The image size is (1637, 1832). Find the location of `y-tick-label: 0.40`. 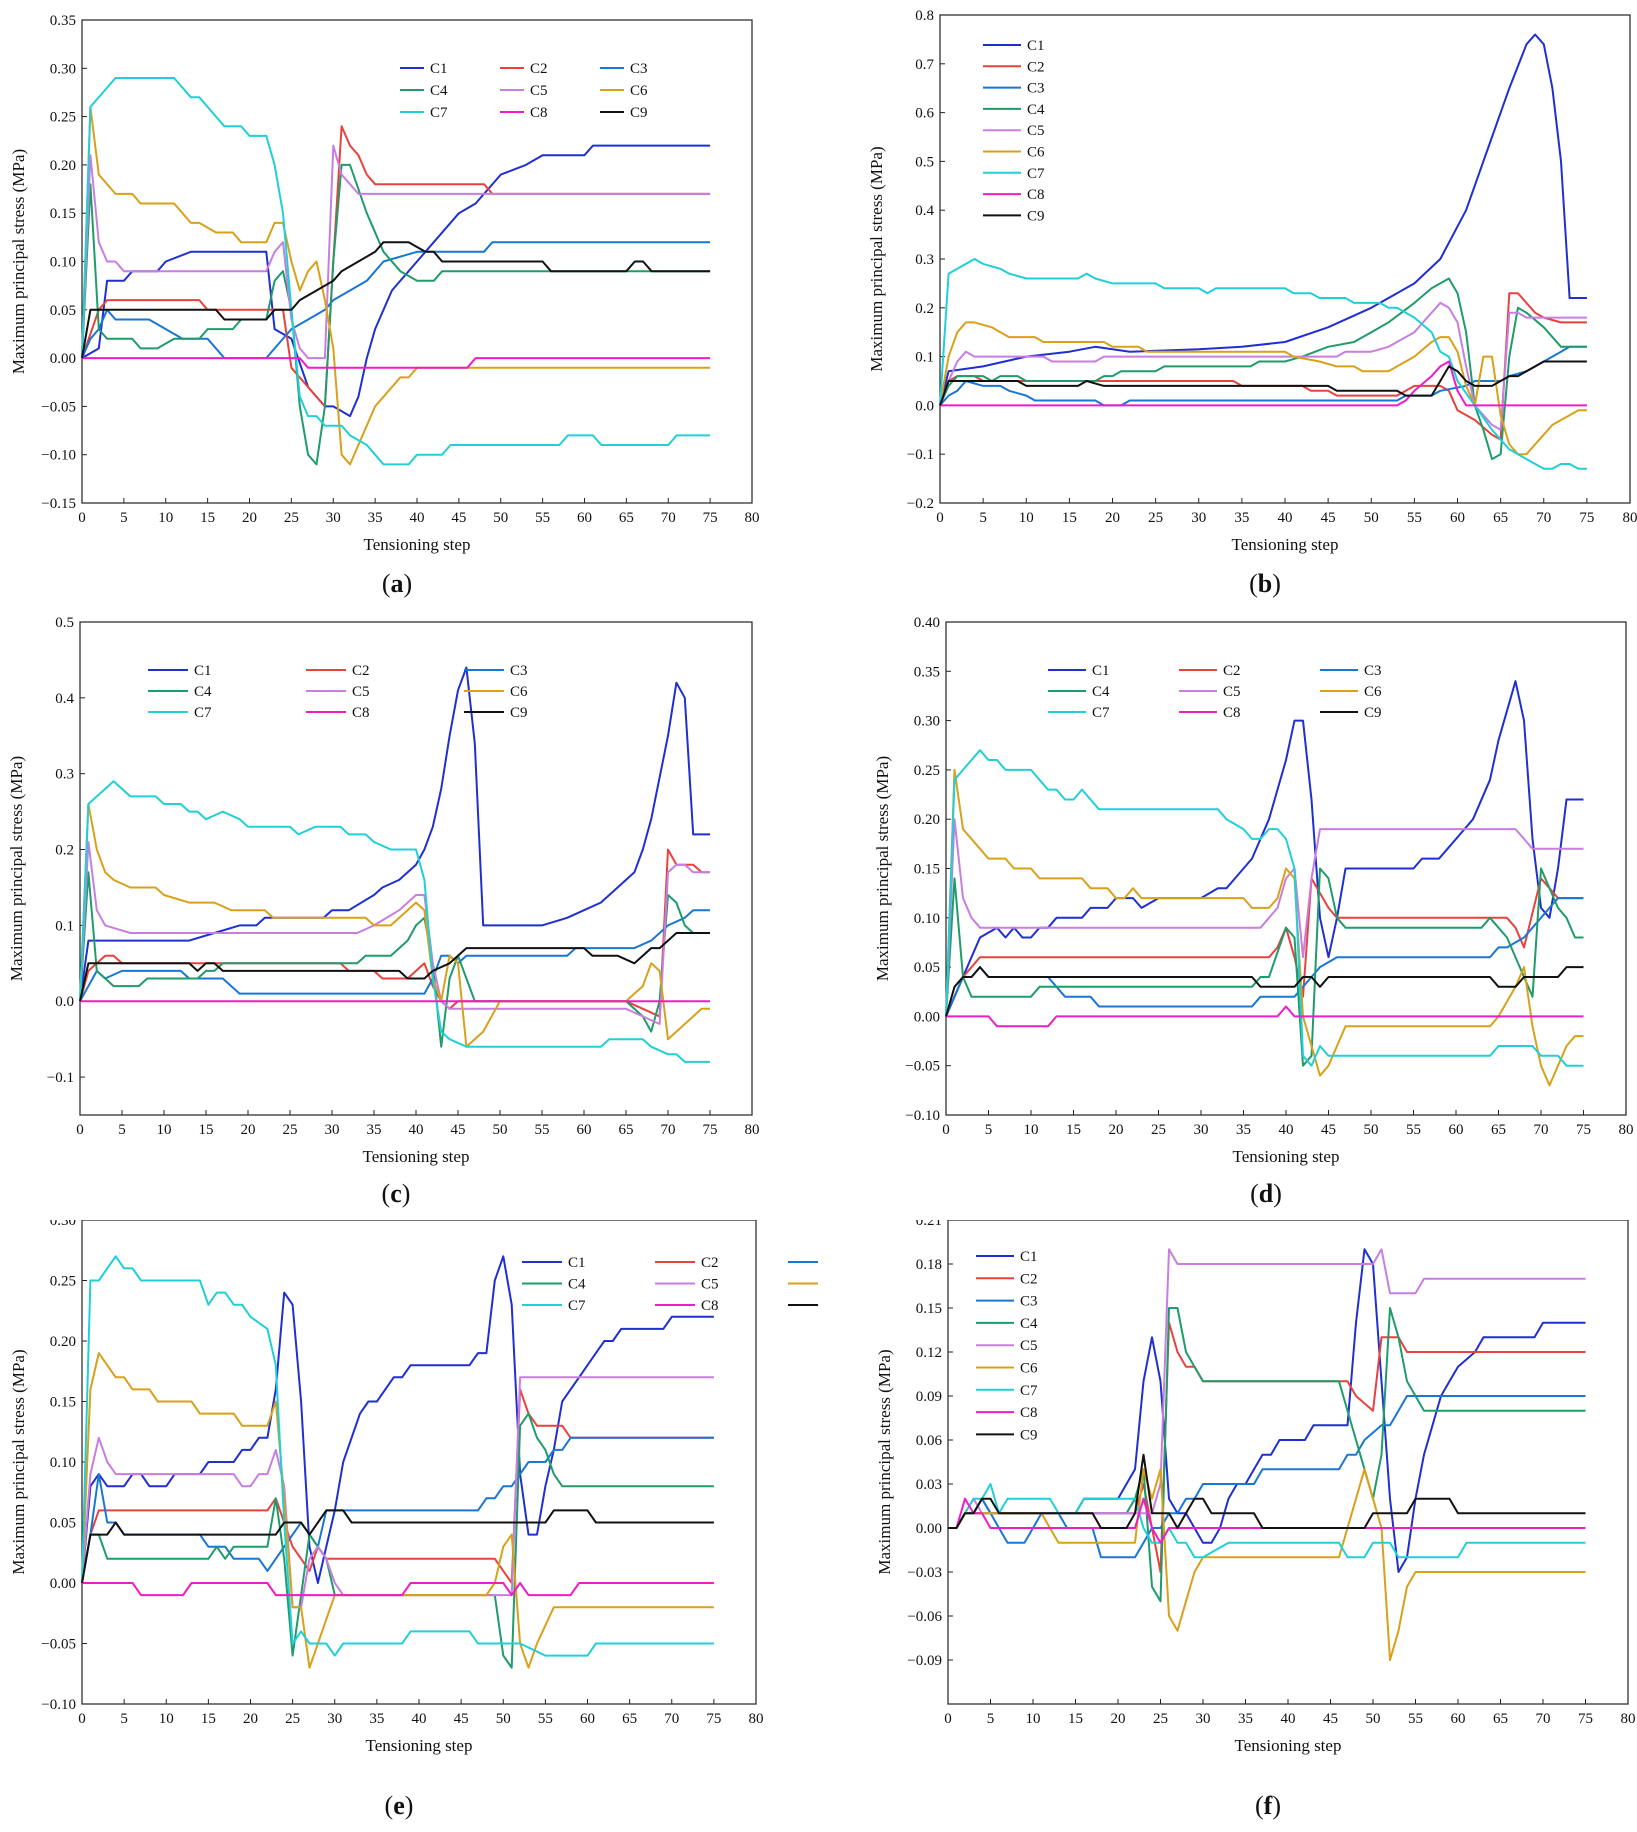

y-tick-label: 0.40 is located at coordinates (927, 623).